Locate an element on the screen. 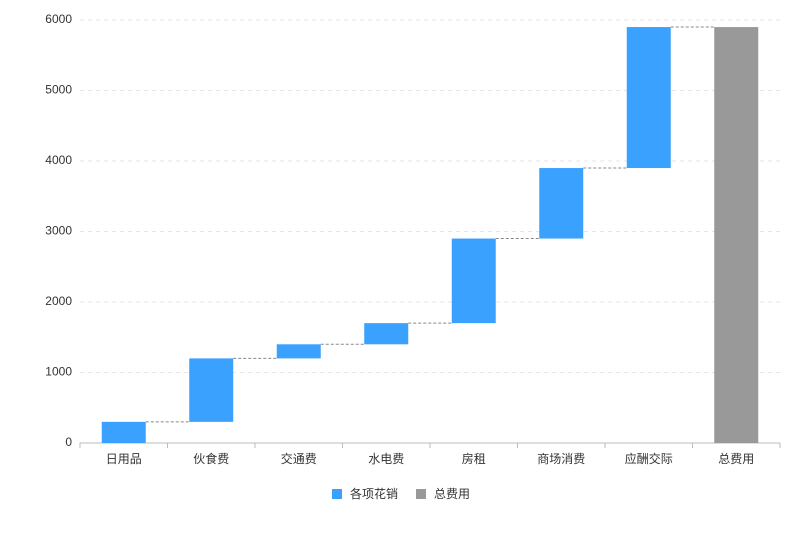 The image size is (800, 538). y-tick-label: 3000 is located at coordinates (58, 231).